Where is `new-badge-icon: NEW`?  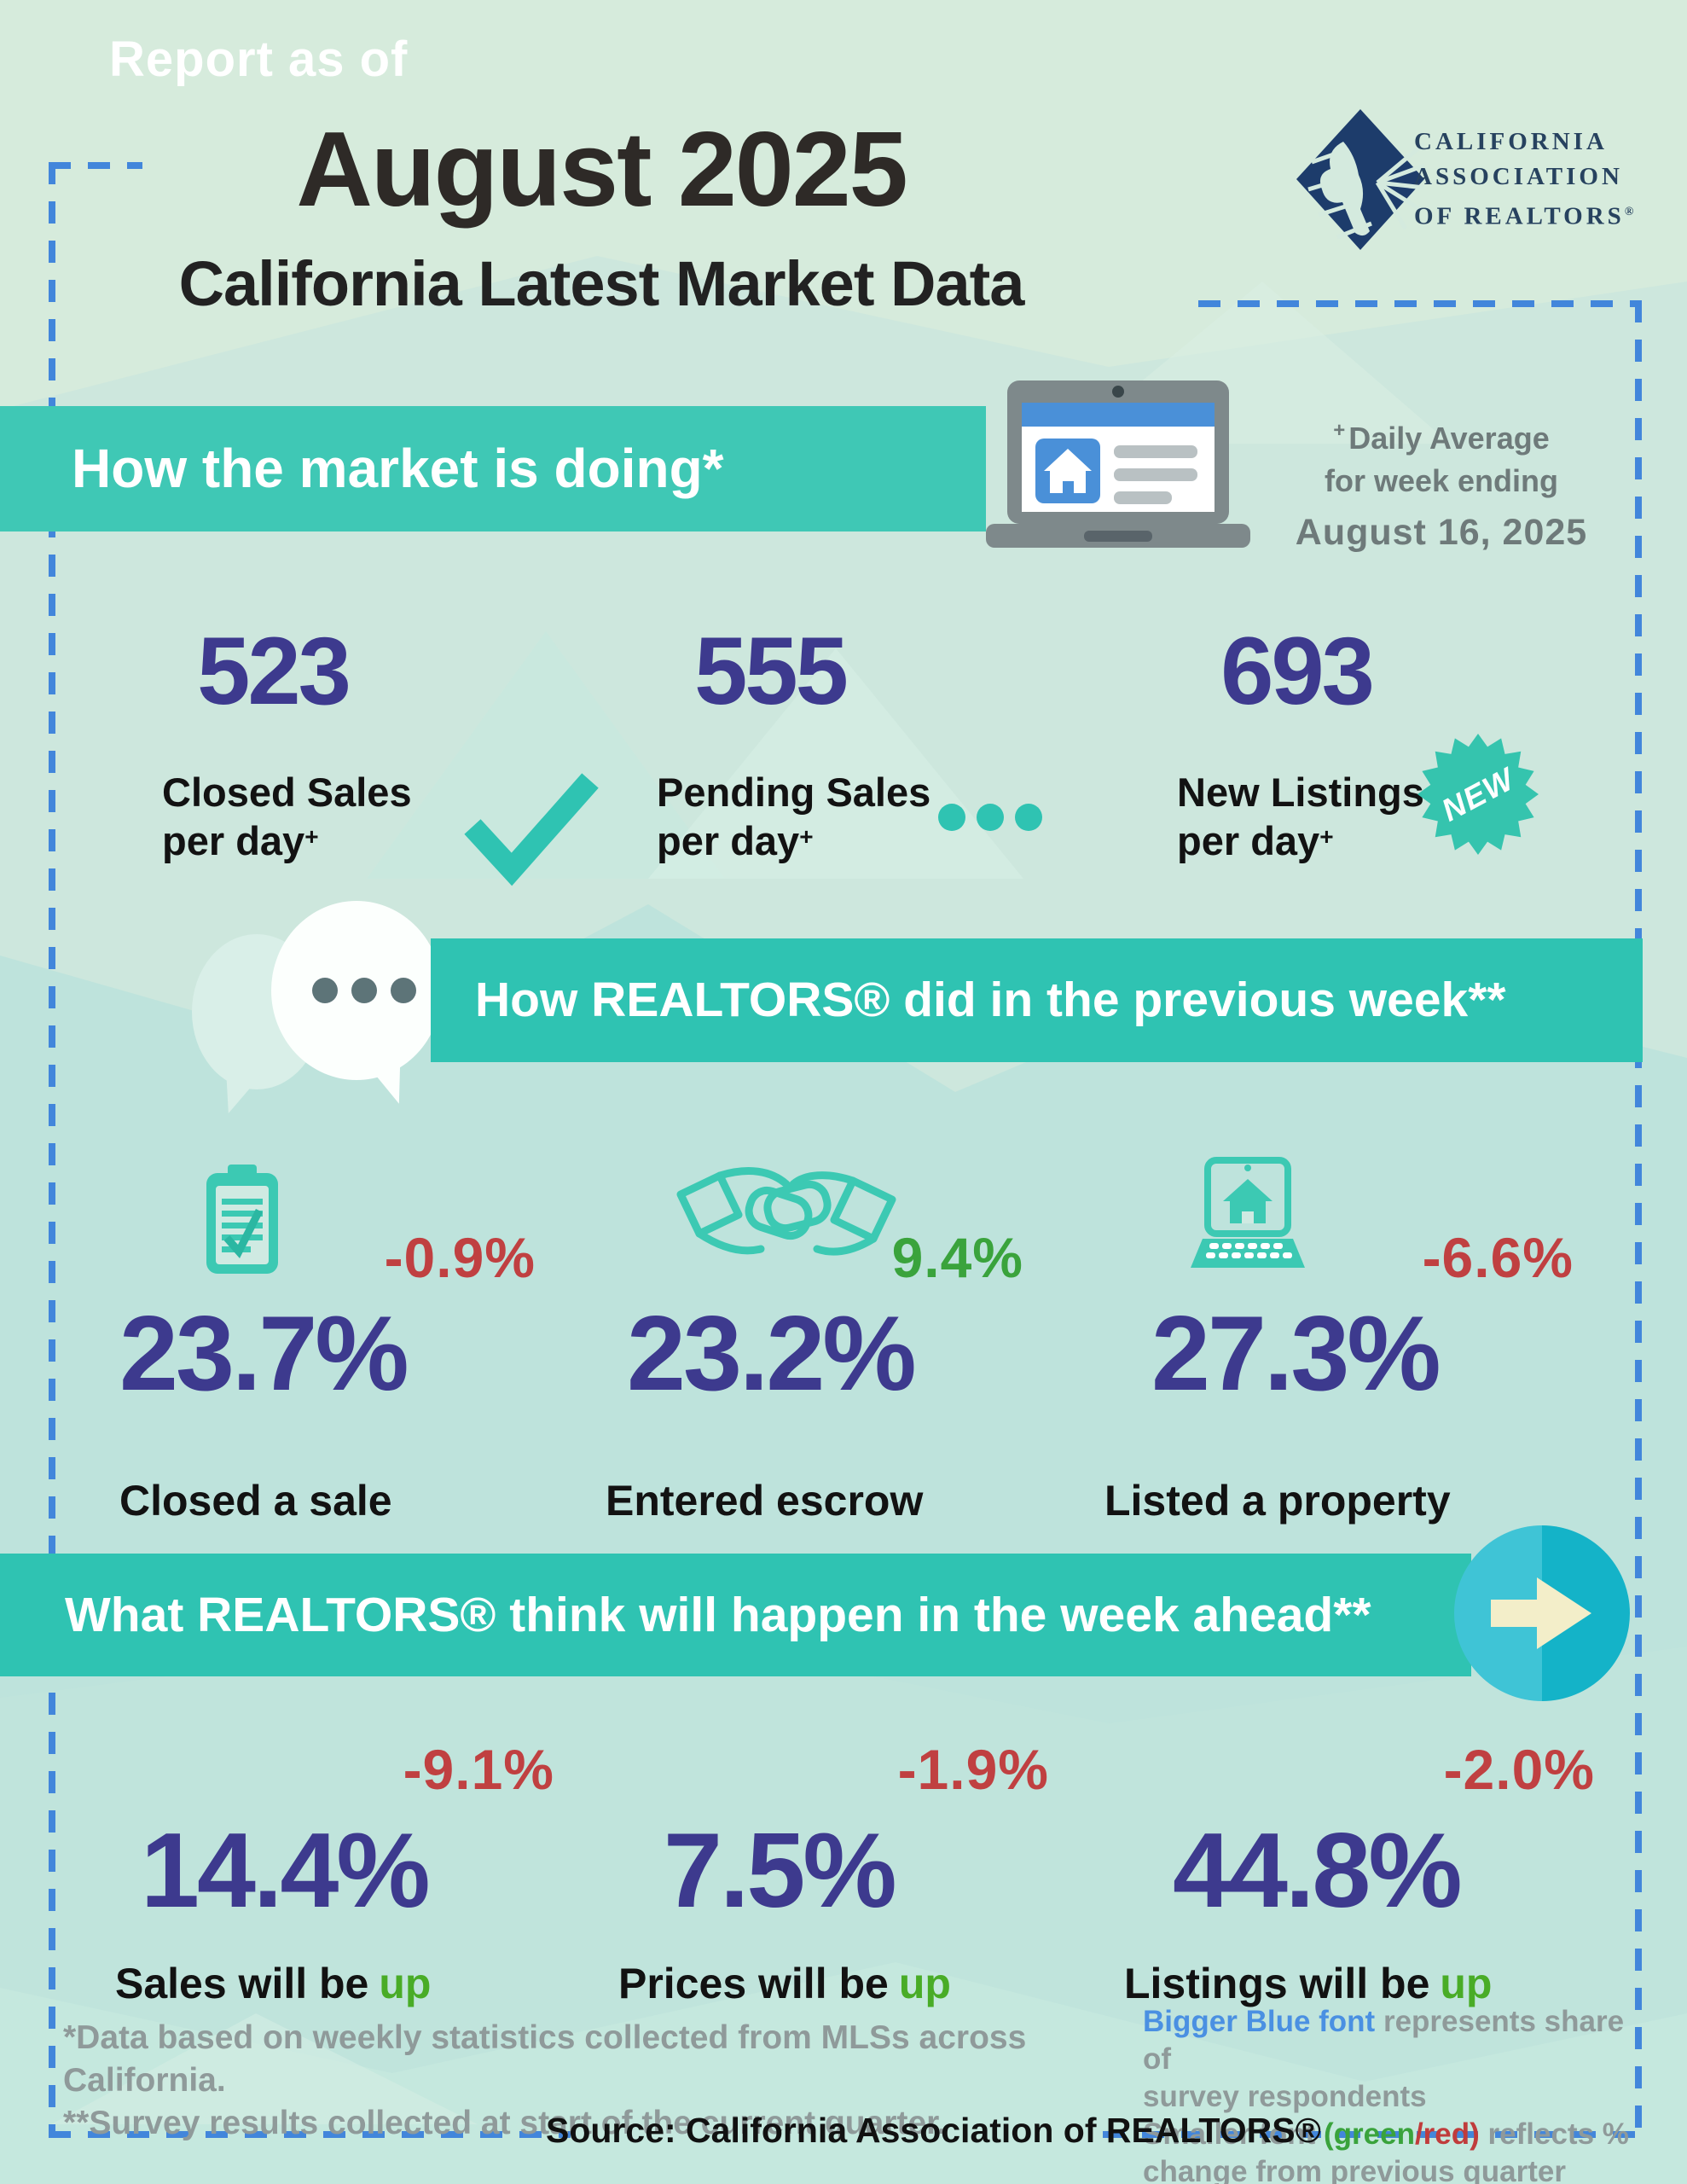
new-badge-icon: NEW is located at coordinates (1478, 794).